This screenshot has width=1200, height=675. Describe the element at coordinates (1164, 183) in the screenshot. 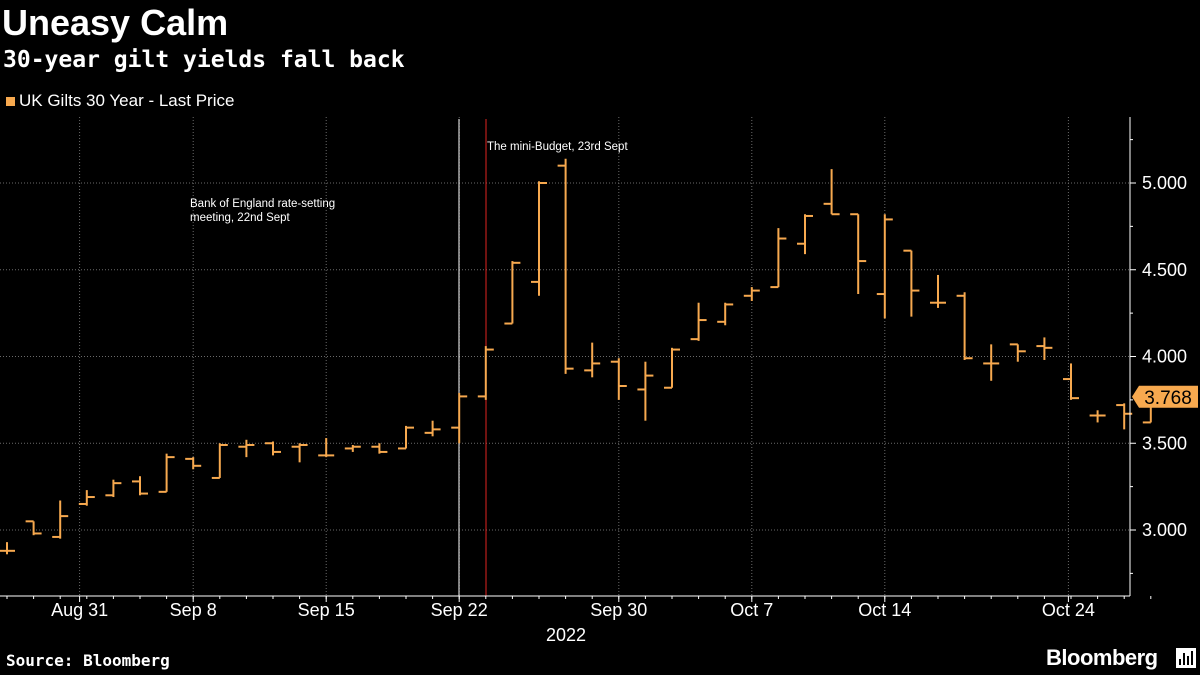

I see `y-tick-label: 5.000` at that location.